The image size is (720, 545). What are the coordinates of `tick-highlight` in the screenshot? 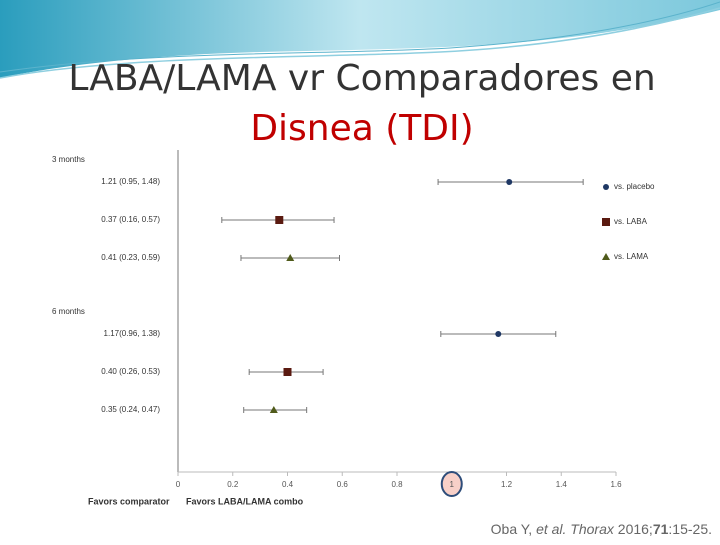 It's located at (451, 484).